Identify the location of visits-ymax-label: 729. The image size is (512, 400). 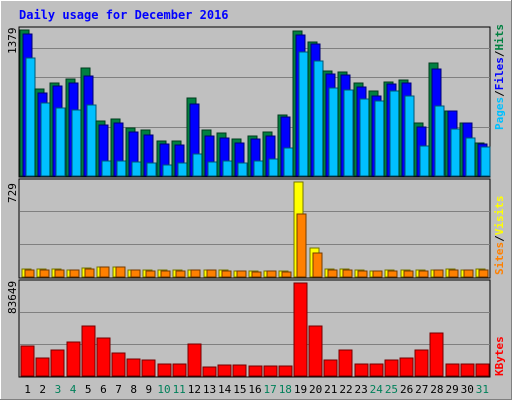
(12, 193).